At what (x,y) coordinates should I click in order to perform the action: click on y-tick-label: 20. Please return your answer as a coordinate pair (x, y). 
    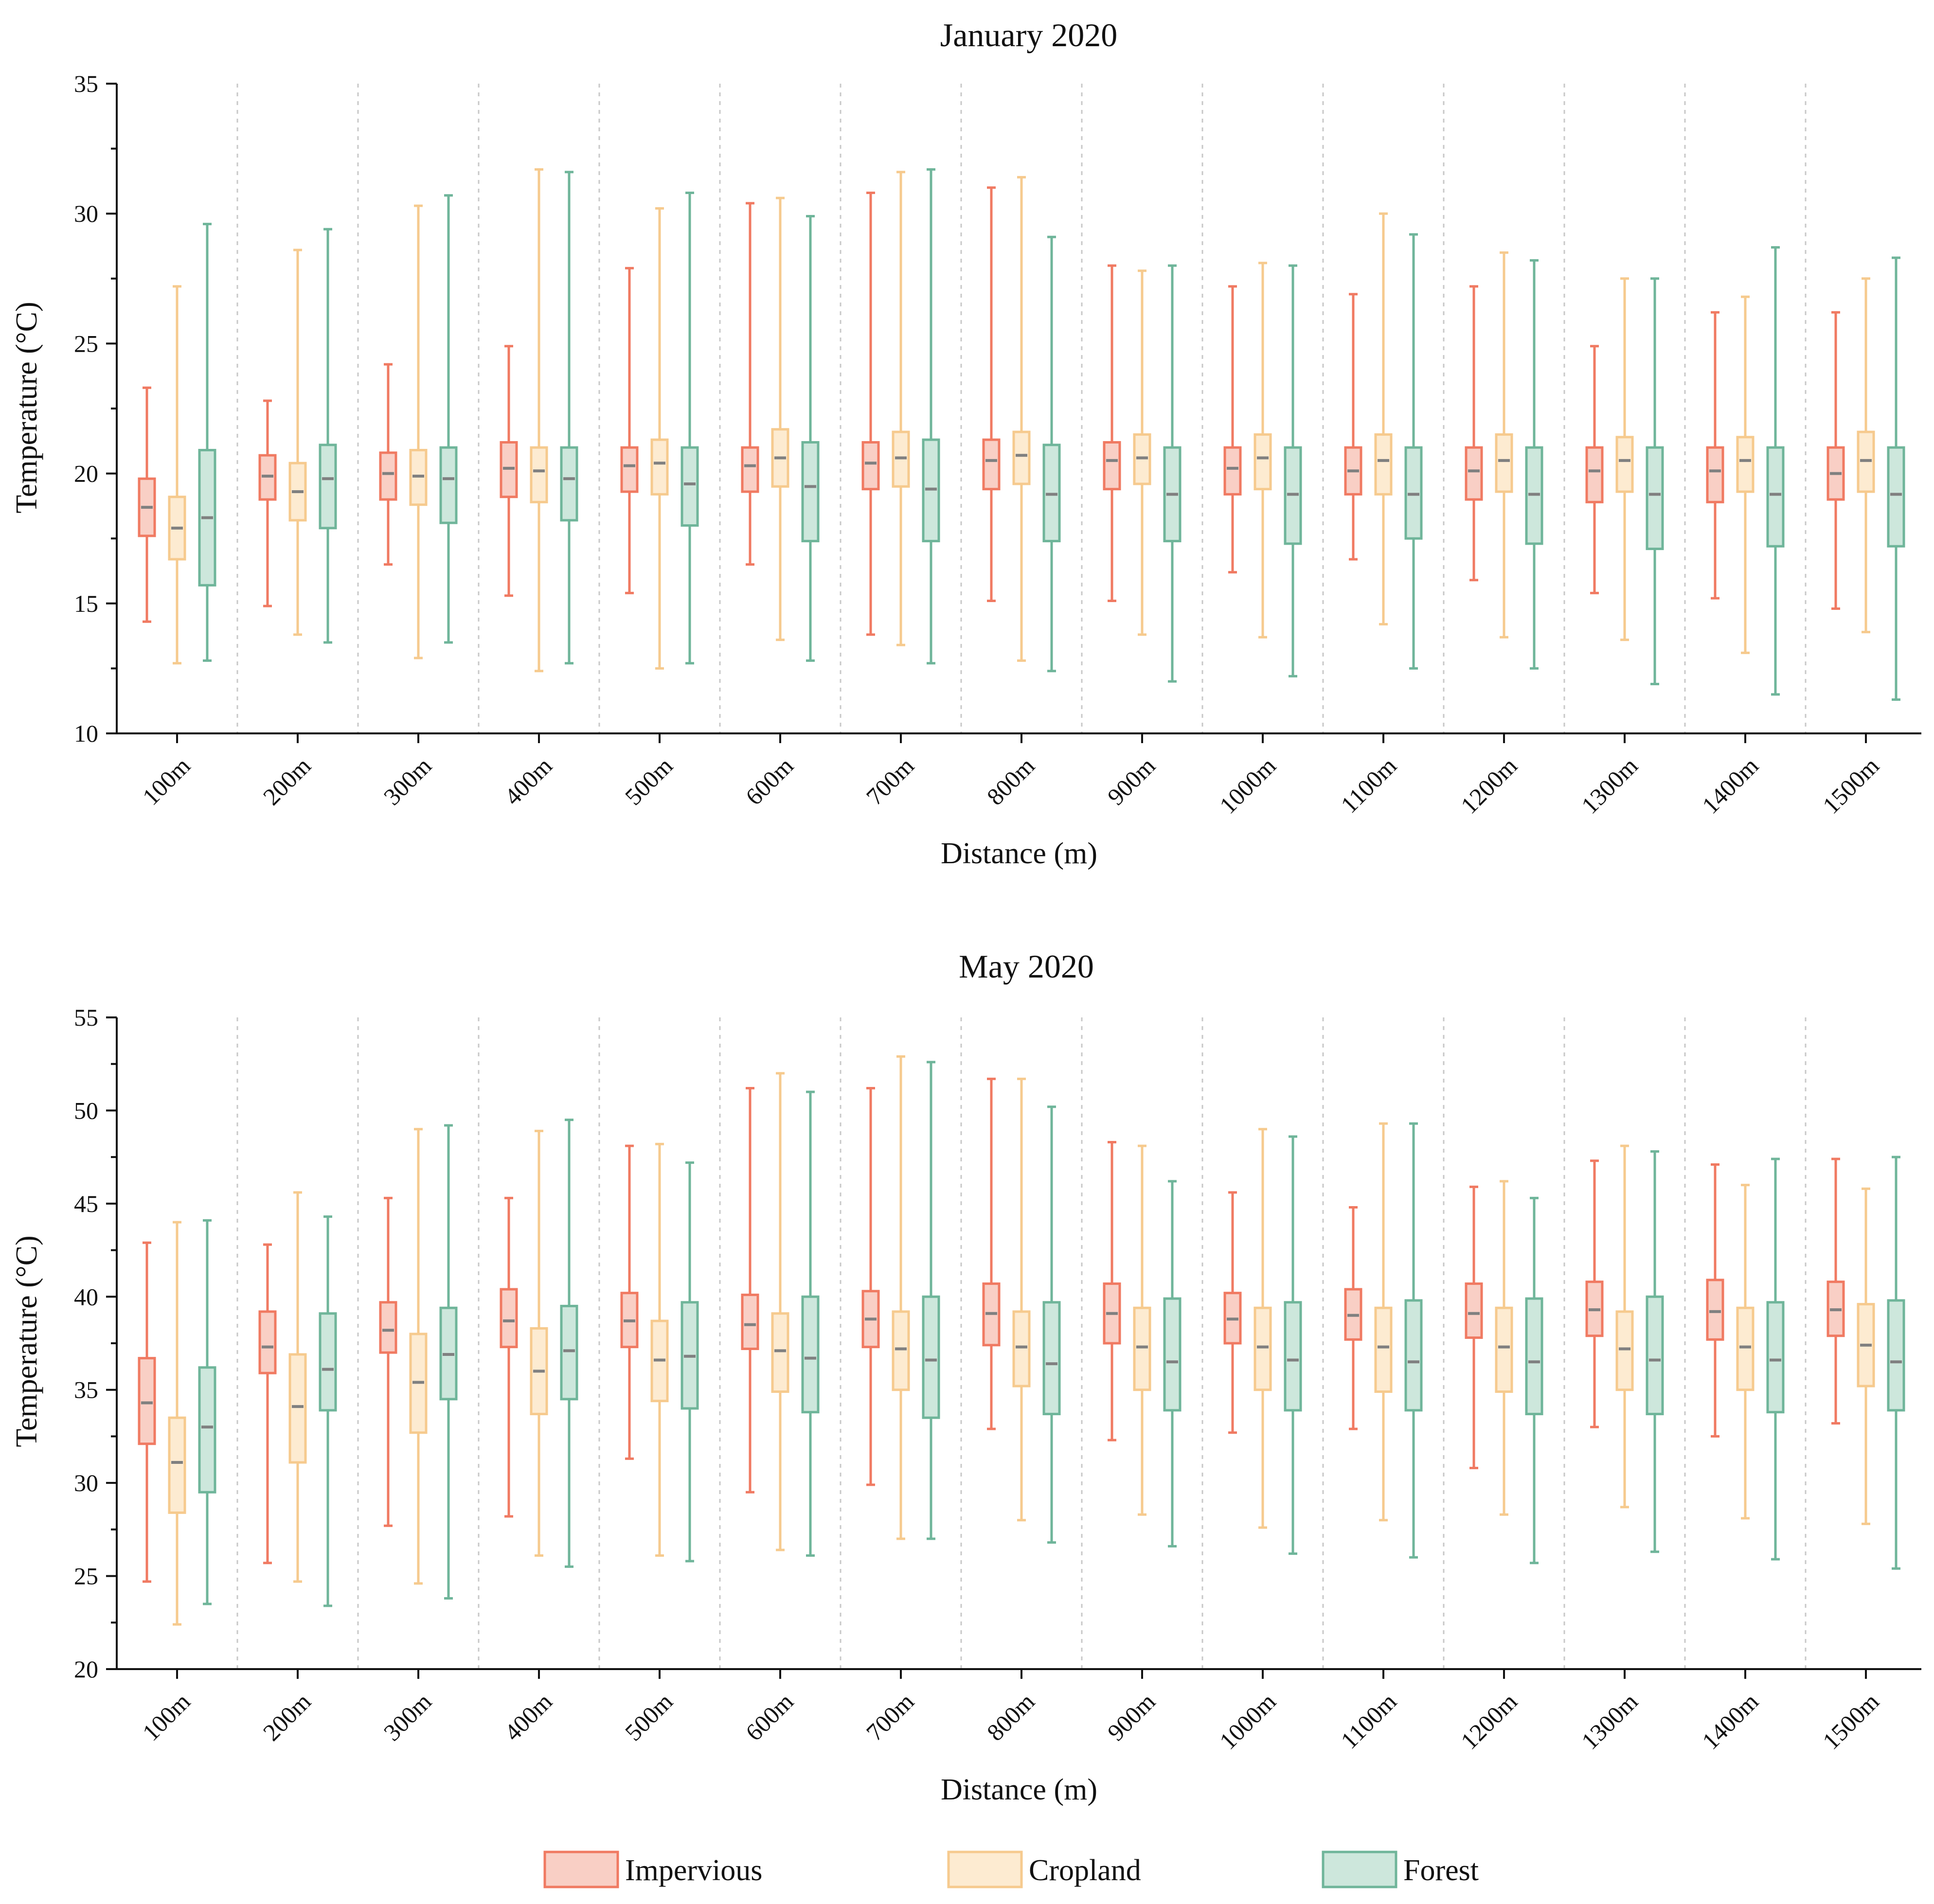
    Looking at the image, I should click on (86, 473).